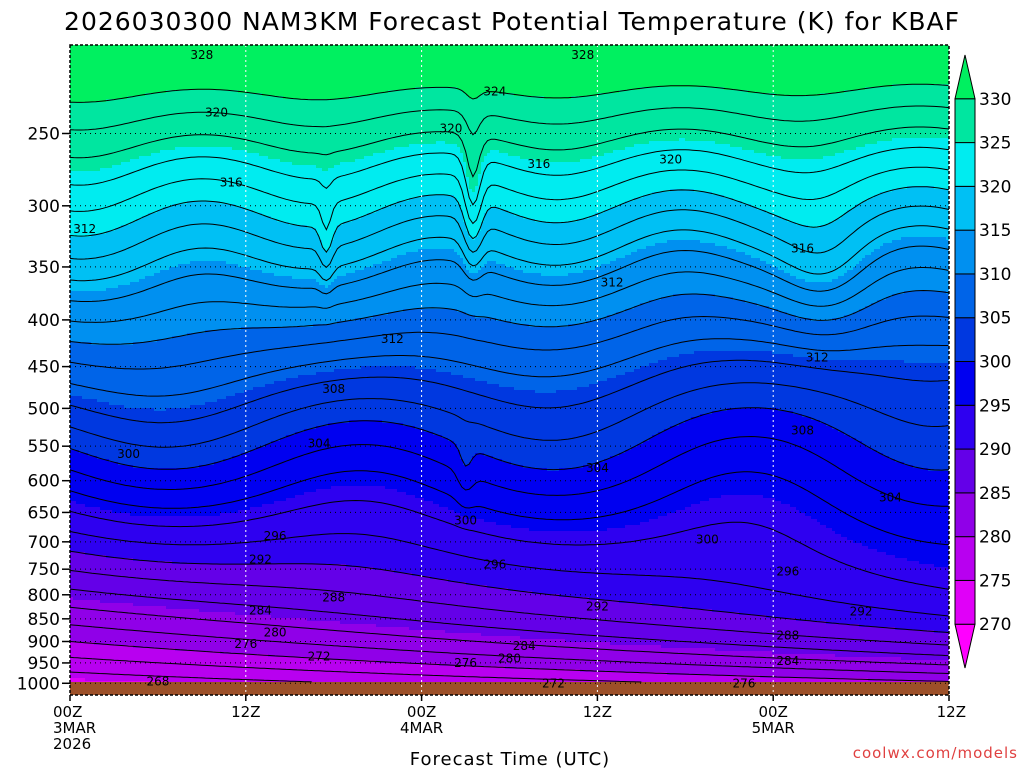  What do you see at coordinates (465, 663) in the screenshot?
I see `contour-label-text: 276` at bounding box center [465, 663].